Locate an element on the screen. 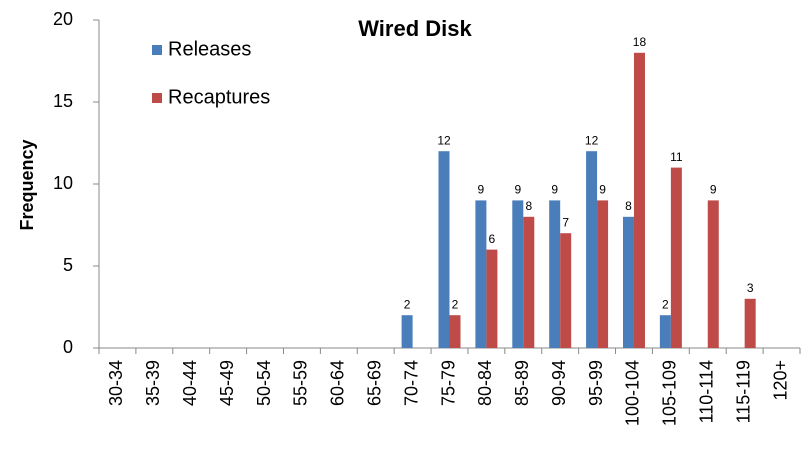 The width and height of the screenshot is (804, 470). y-tick-label: 5 is located at coordinates (68, 265).